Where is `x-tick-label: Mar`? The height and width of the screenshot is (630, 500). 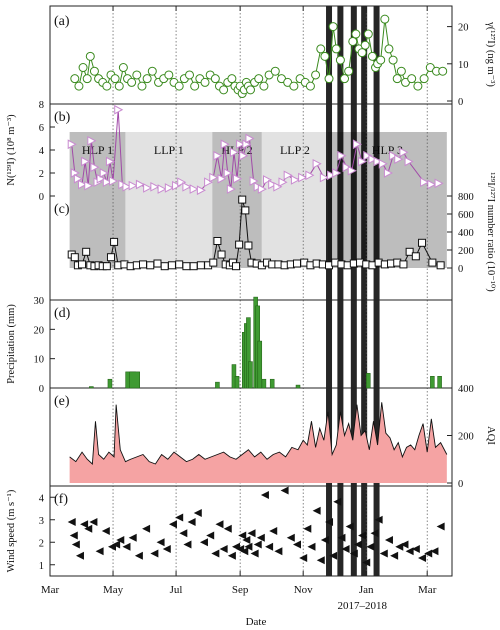
x-tick-label: Mar is located at coordinates (50, 590).